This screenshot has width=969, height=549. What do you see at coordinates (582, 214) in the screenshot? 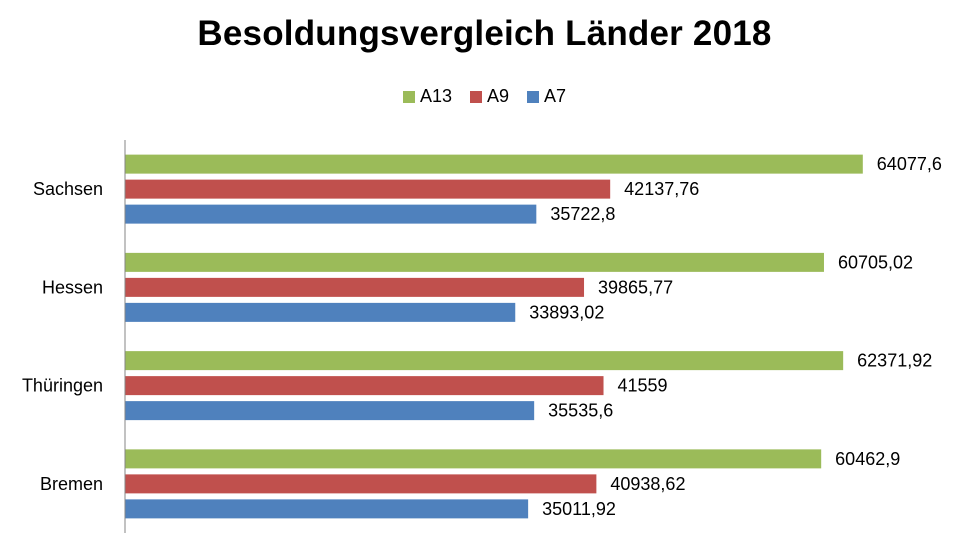
I see `data-label: 35722,8` at bounding box center [582, 214].